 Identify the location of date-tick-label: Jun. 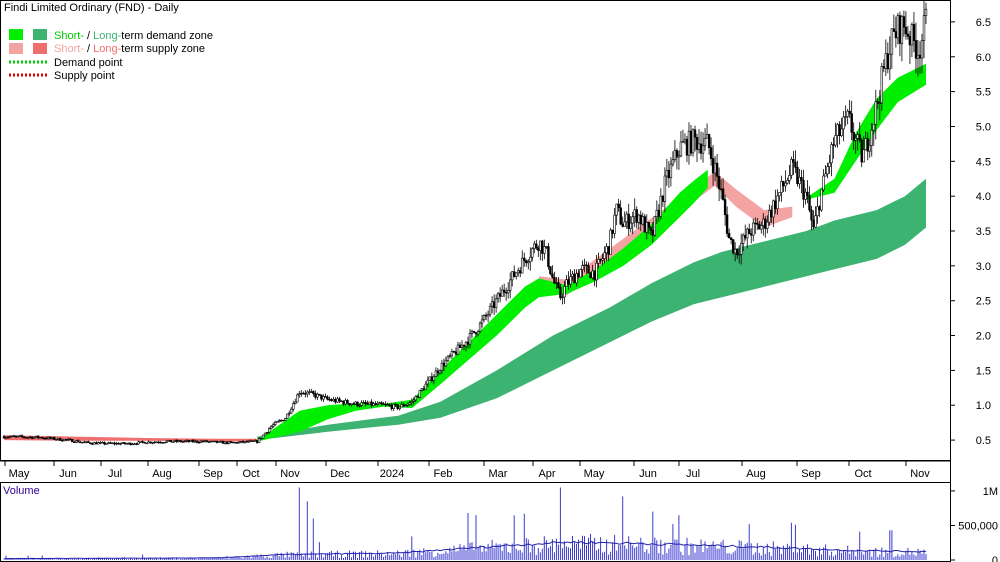
(648, 474).